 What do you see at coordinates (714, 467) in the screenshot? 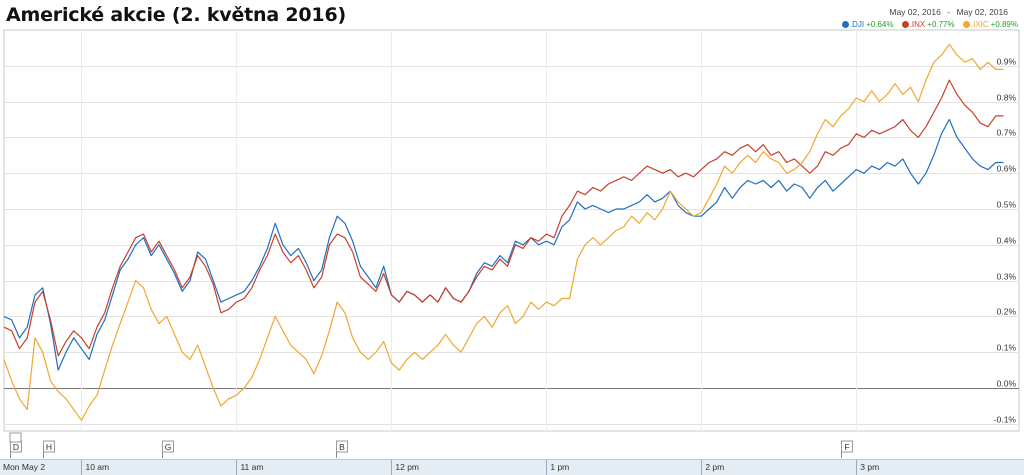
I see `x-tick-label: 2 pm` at bounding box center [714, 467].